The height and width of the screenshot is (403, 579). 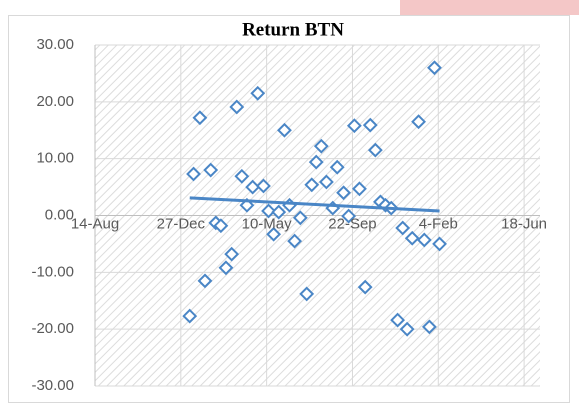 I want to click on x-tick-label: 14-Aug, so click(x=95, y=223).